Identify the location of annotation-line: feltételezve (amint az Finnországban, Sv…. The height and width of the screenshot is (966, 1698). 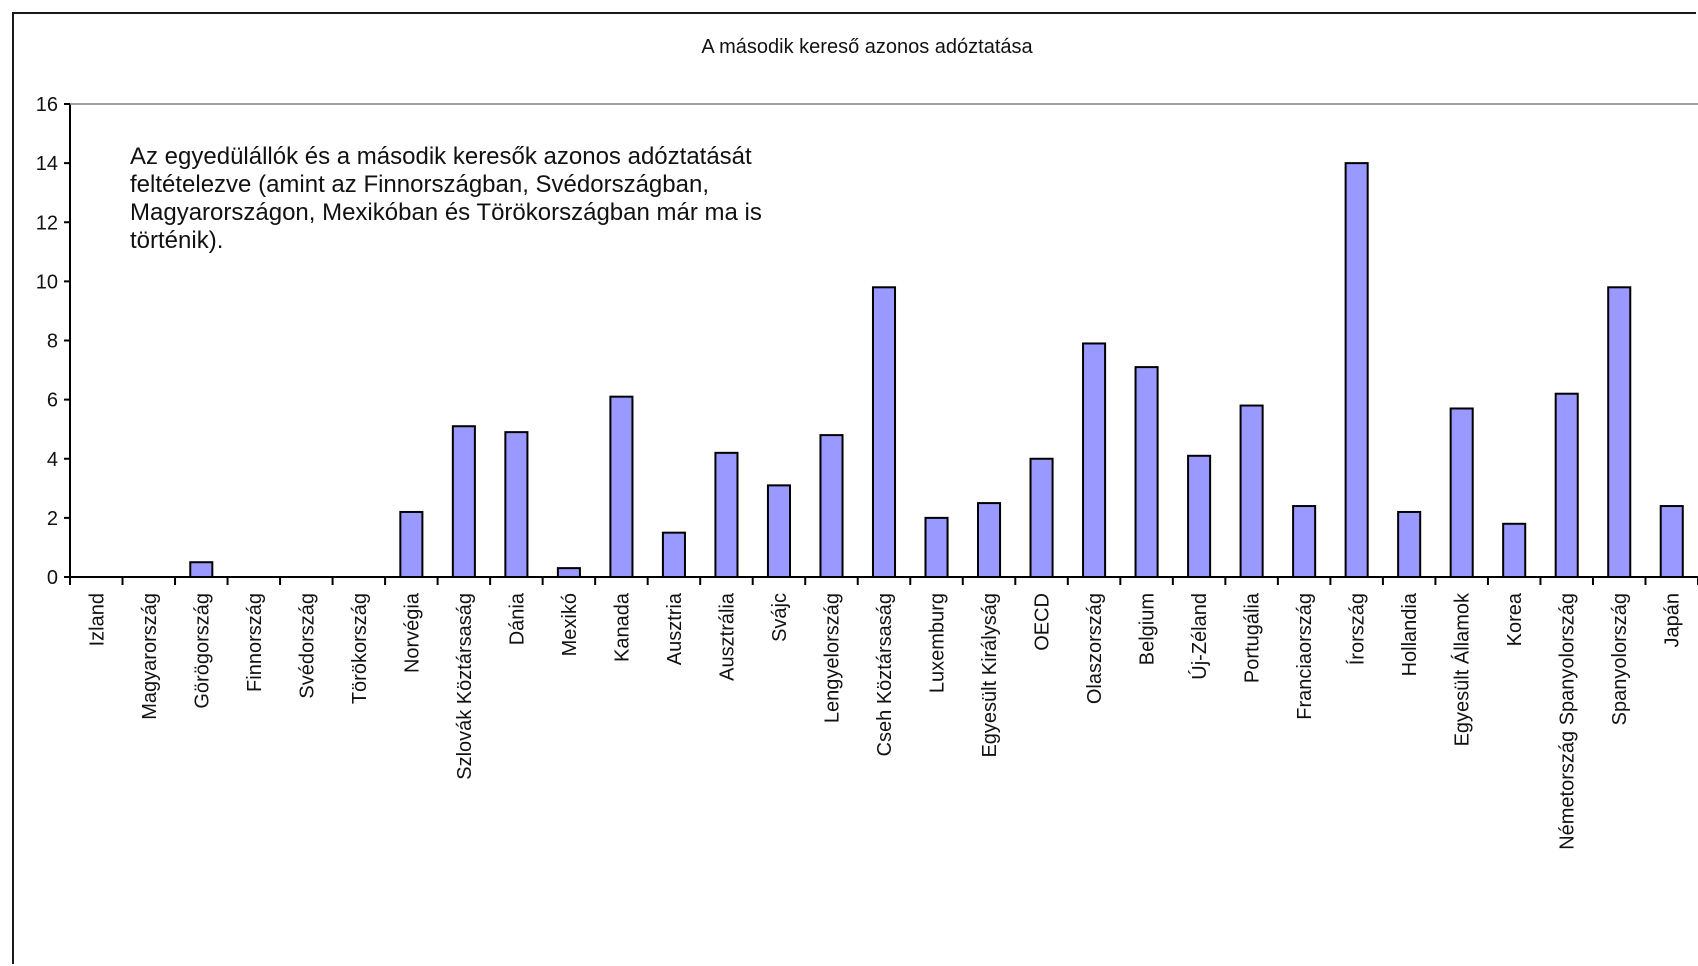
(419, 184).